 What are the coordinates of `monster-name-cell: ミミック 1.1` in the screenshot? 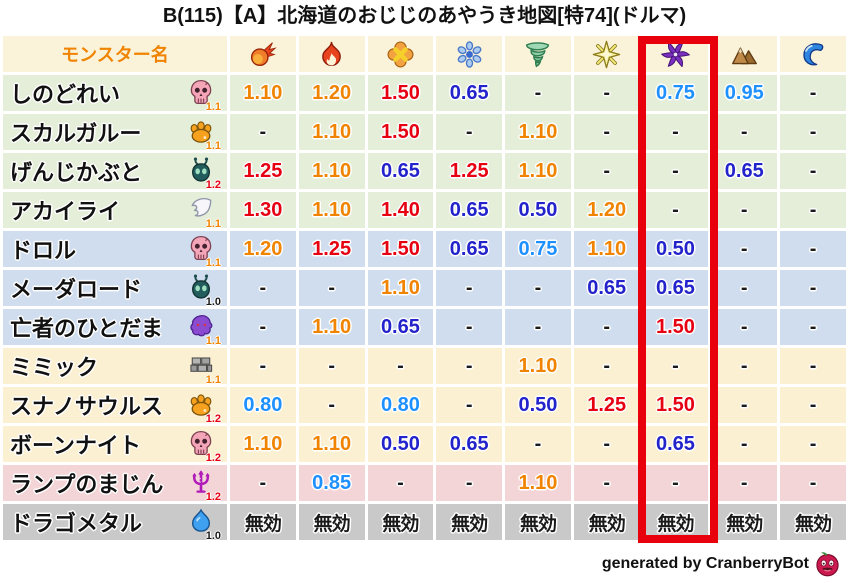 It's located at (115, 366).